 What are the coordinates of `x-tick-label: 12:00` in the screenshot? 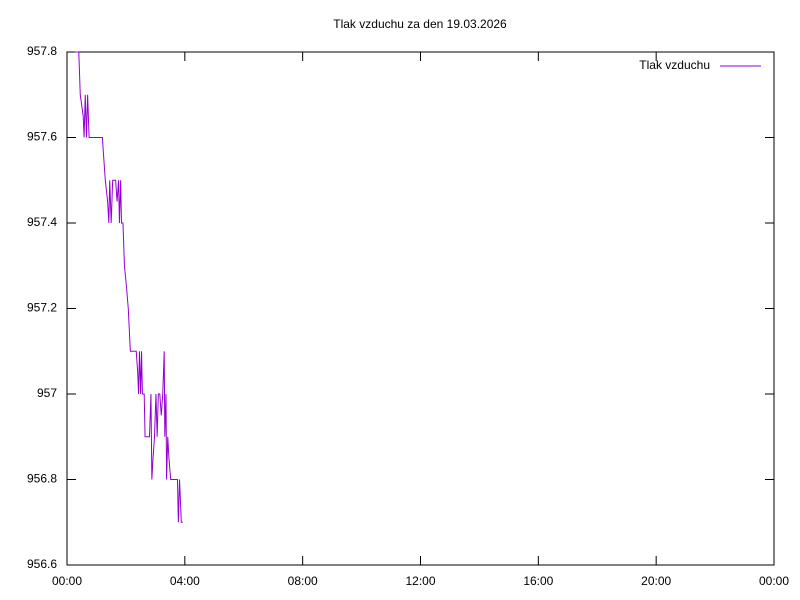 It's located at (420, 581).